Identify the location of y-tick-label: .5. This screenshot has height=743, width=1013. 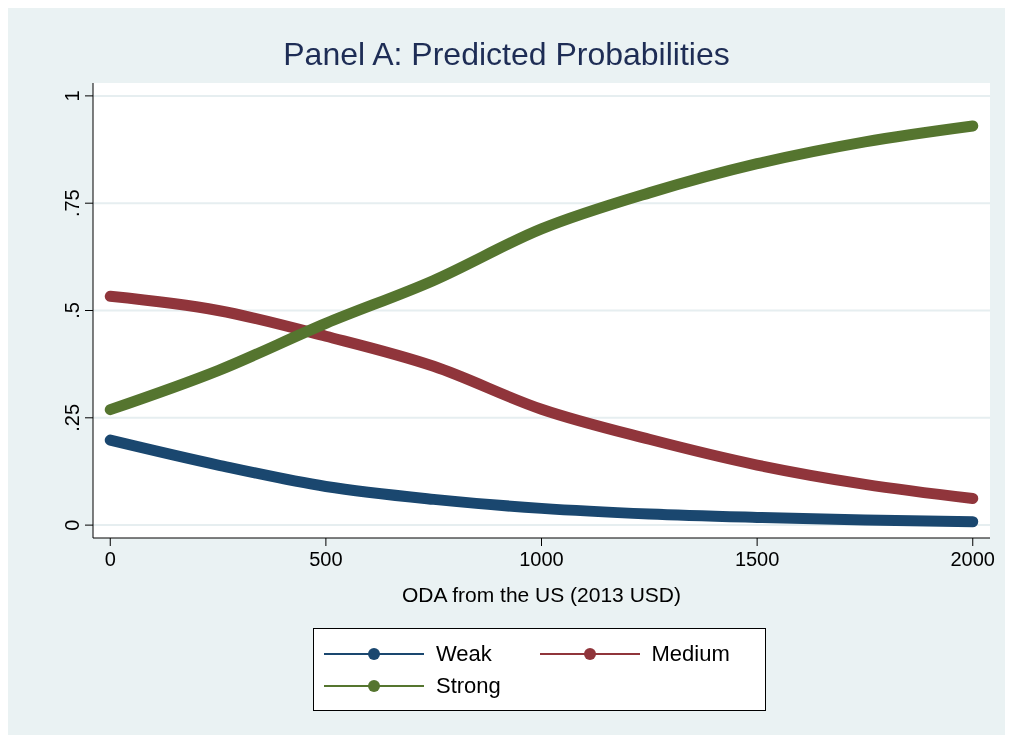
(72, 310).